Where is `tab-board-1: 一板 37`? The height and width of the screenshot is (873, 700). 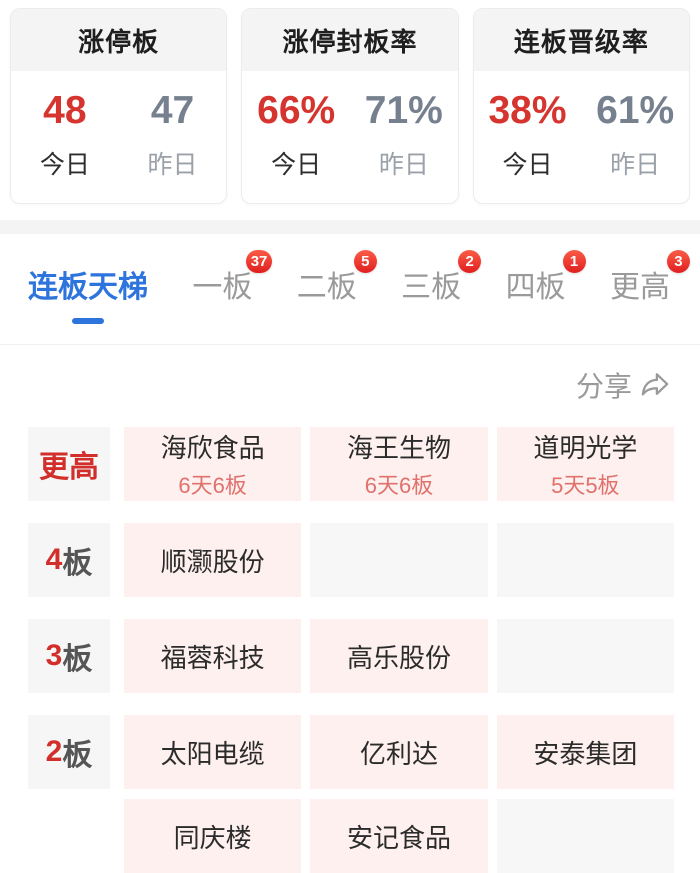 tab-board-1: 一板 37 is located at coordinates (232, 278).